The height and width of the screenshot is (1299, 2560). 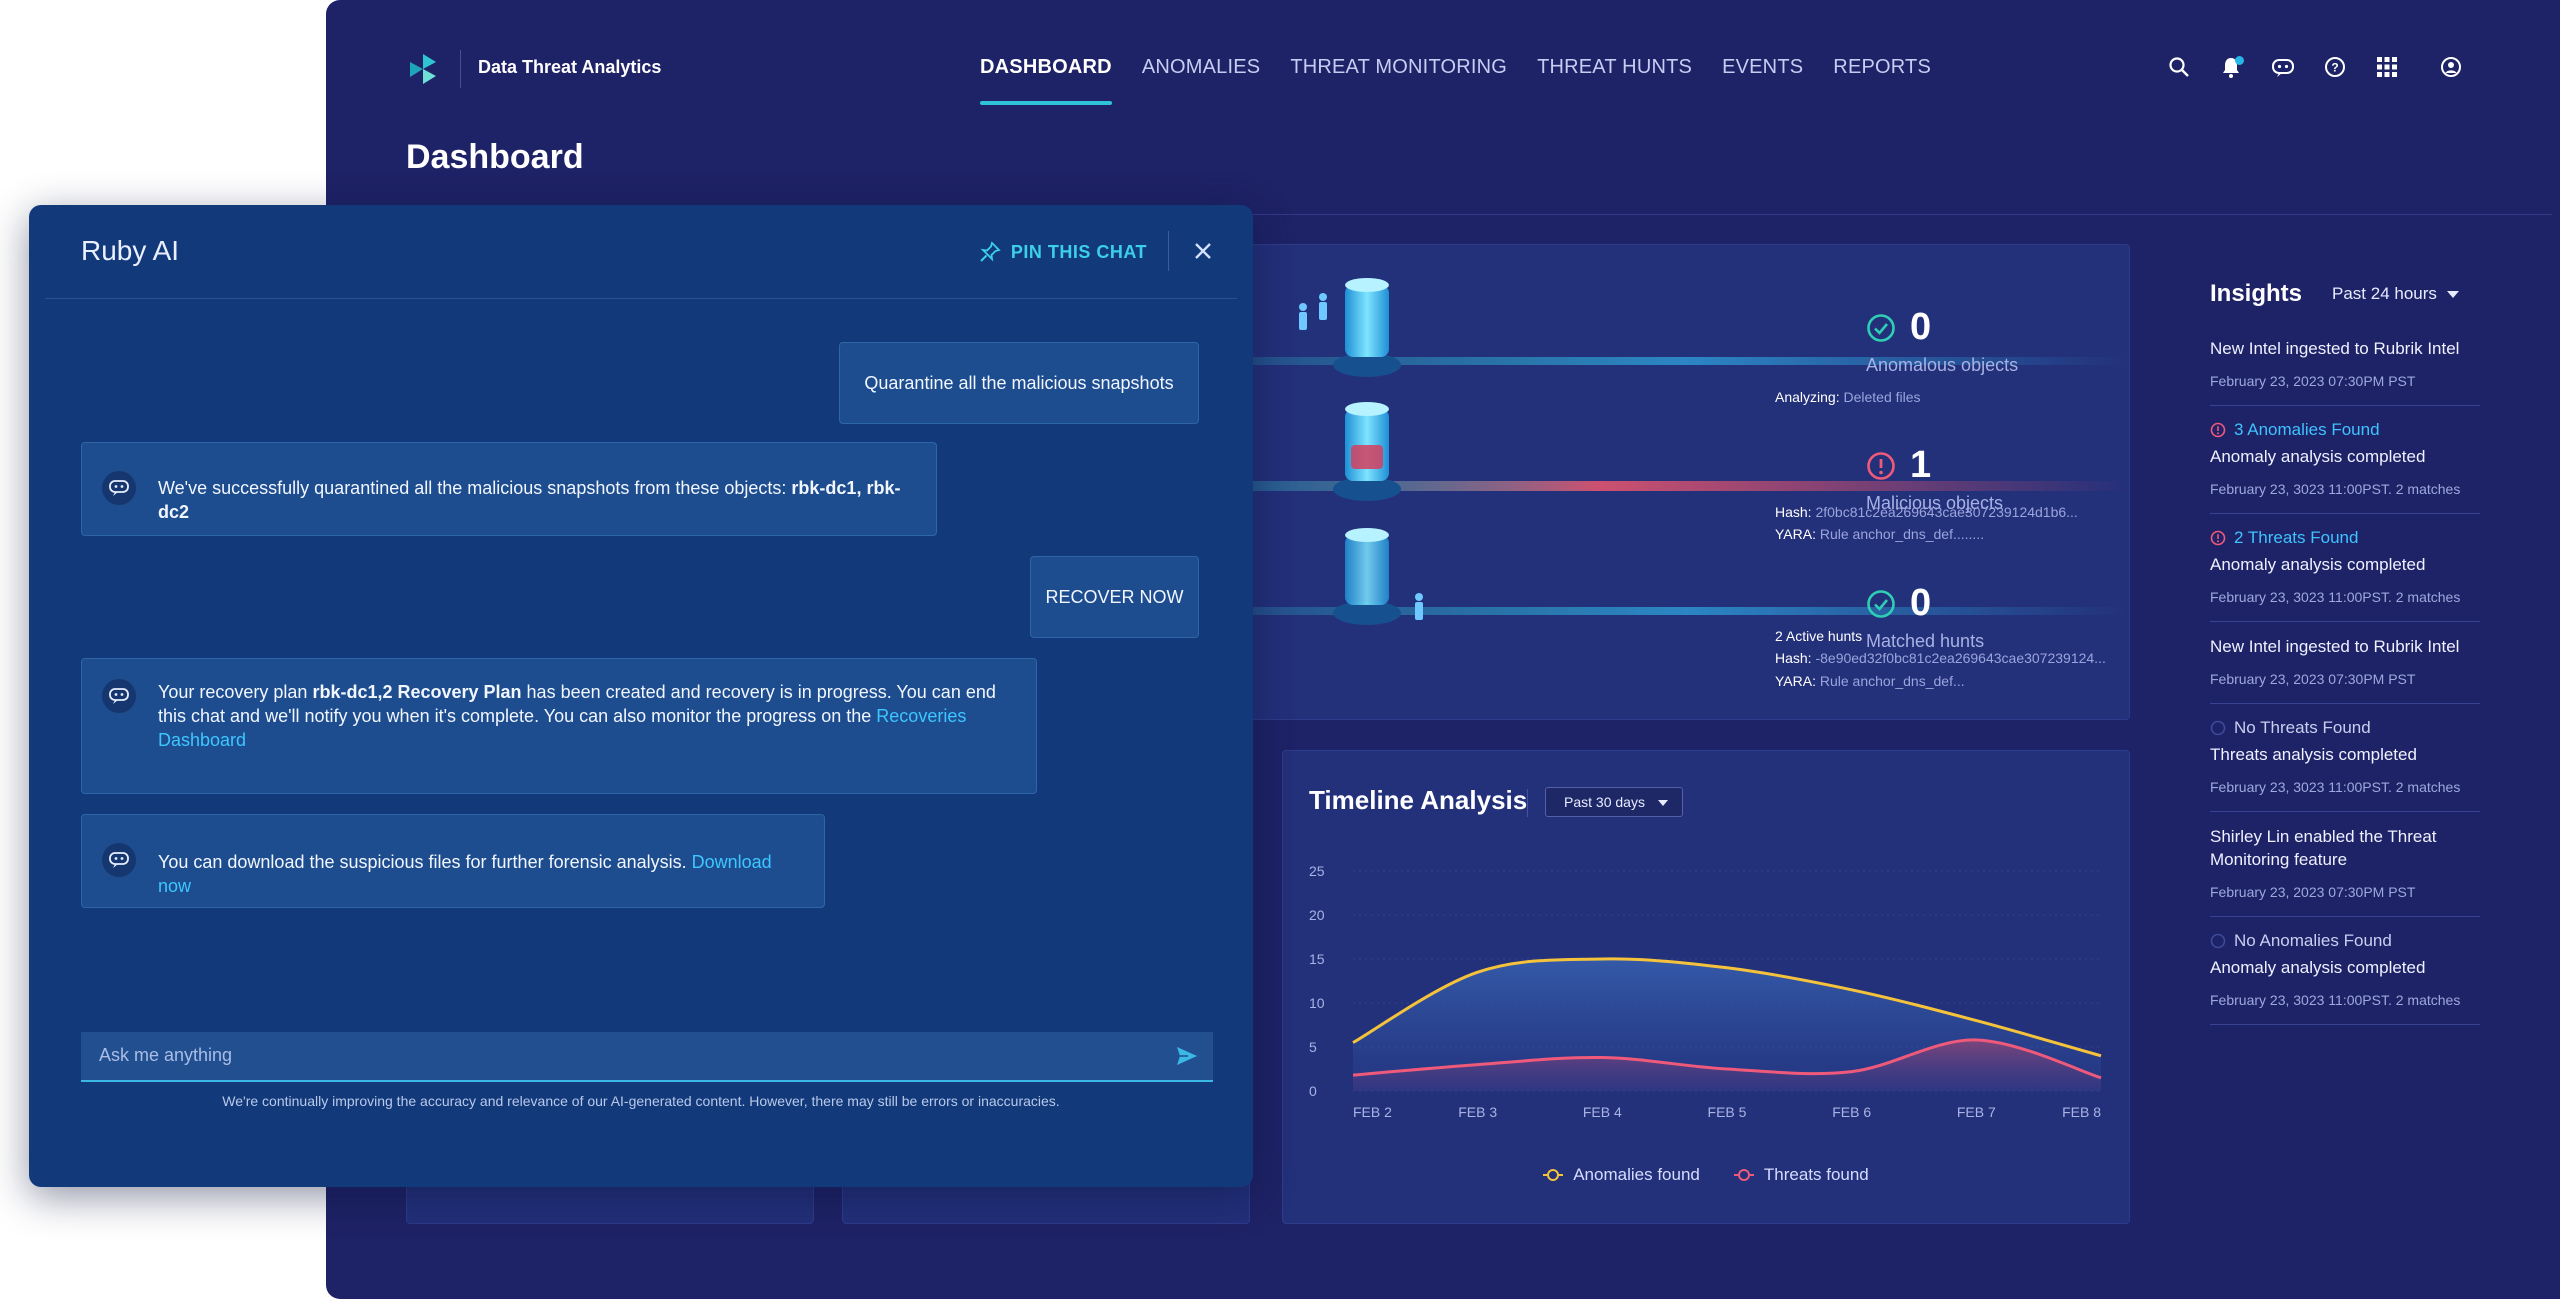 I want to click on alert-circle-icon, so click(x=2218, y=430).